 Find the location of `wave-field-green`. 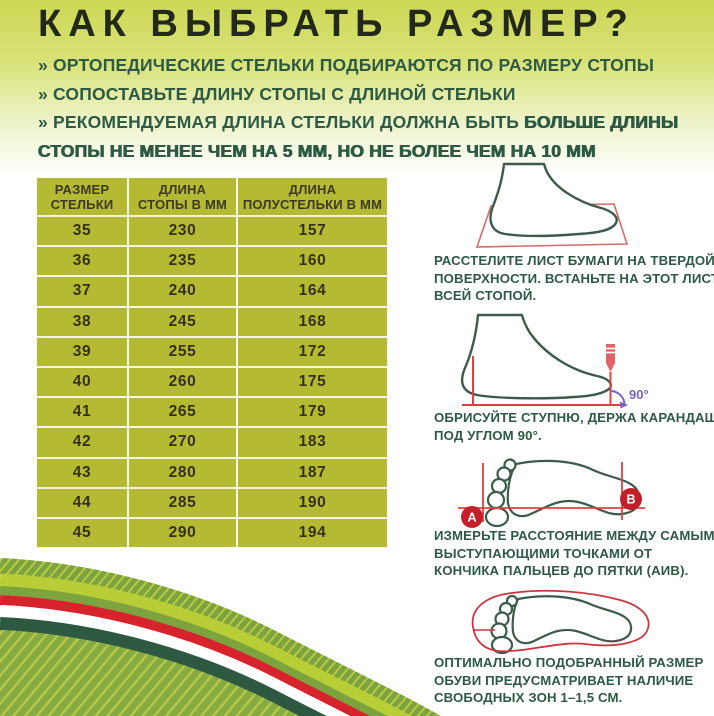

wave-field-green is located at coordinates (150, 673).